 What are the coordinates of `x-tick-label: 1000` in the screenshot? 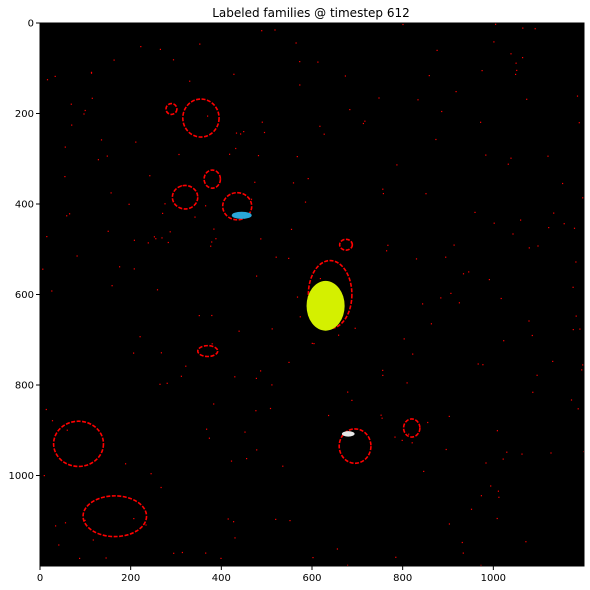 It's located at (493, 578).